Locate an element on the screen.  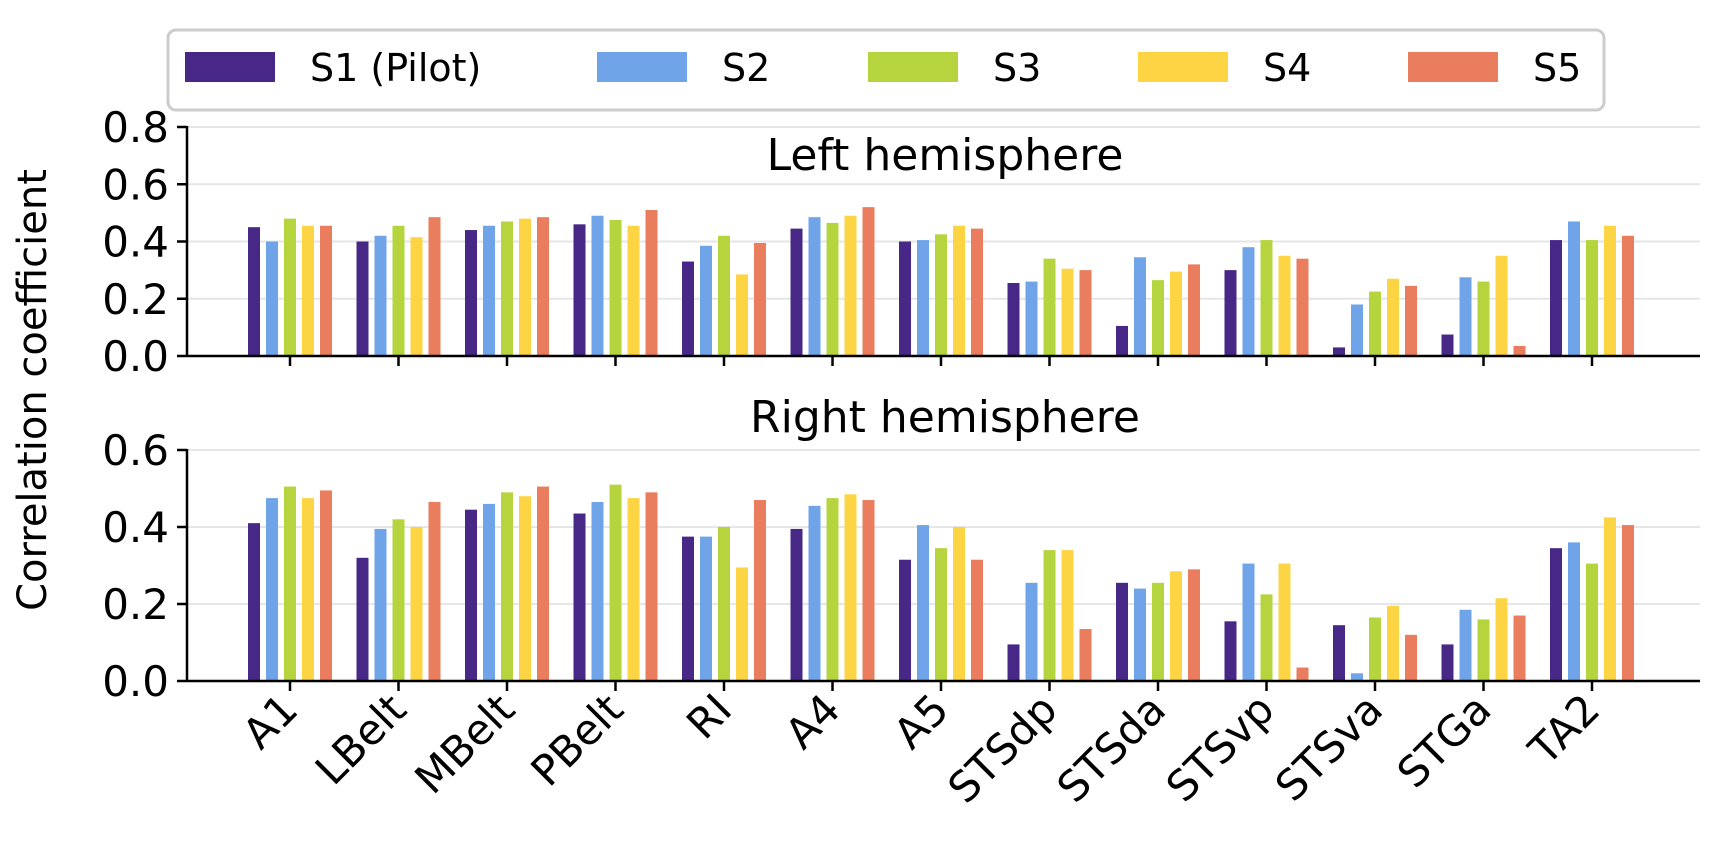
bar-s5-pbelt is located at coordinates (651, 586).